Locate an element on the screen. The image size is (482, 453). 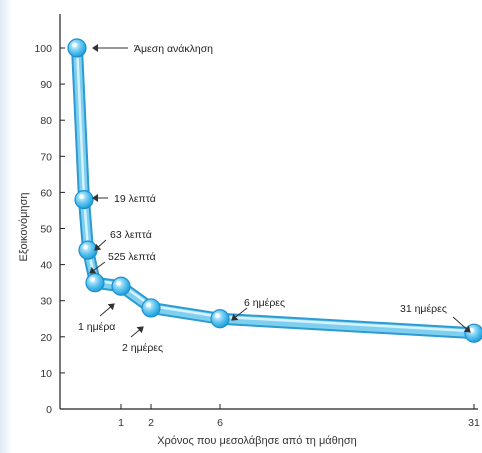
y-tick-label: 90 is located at coordinates (46, 85).